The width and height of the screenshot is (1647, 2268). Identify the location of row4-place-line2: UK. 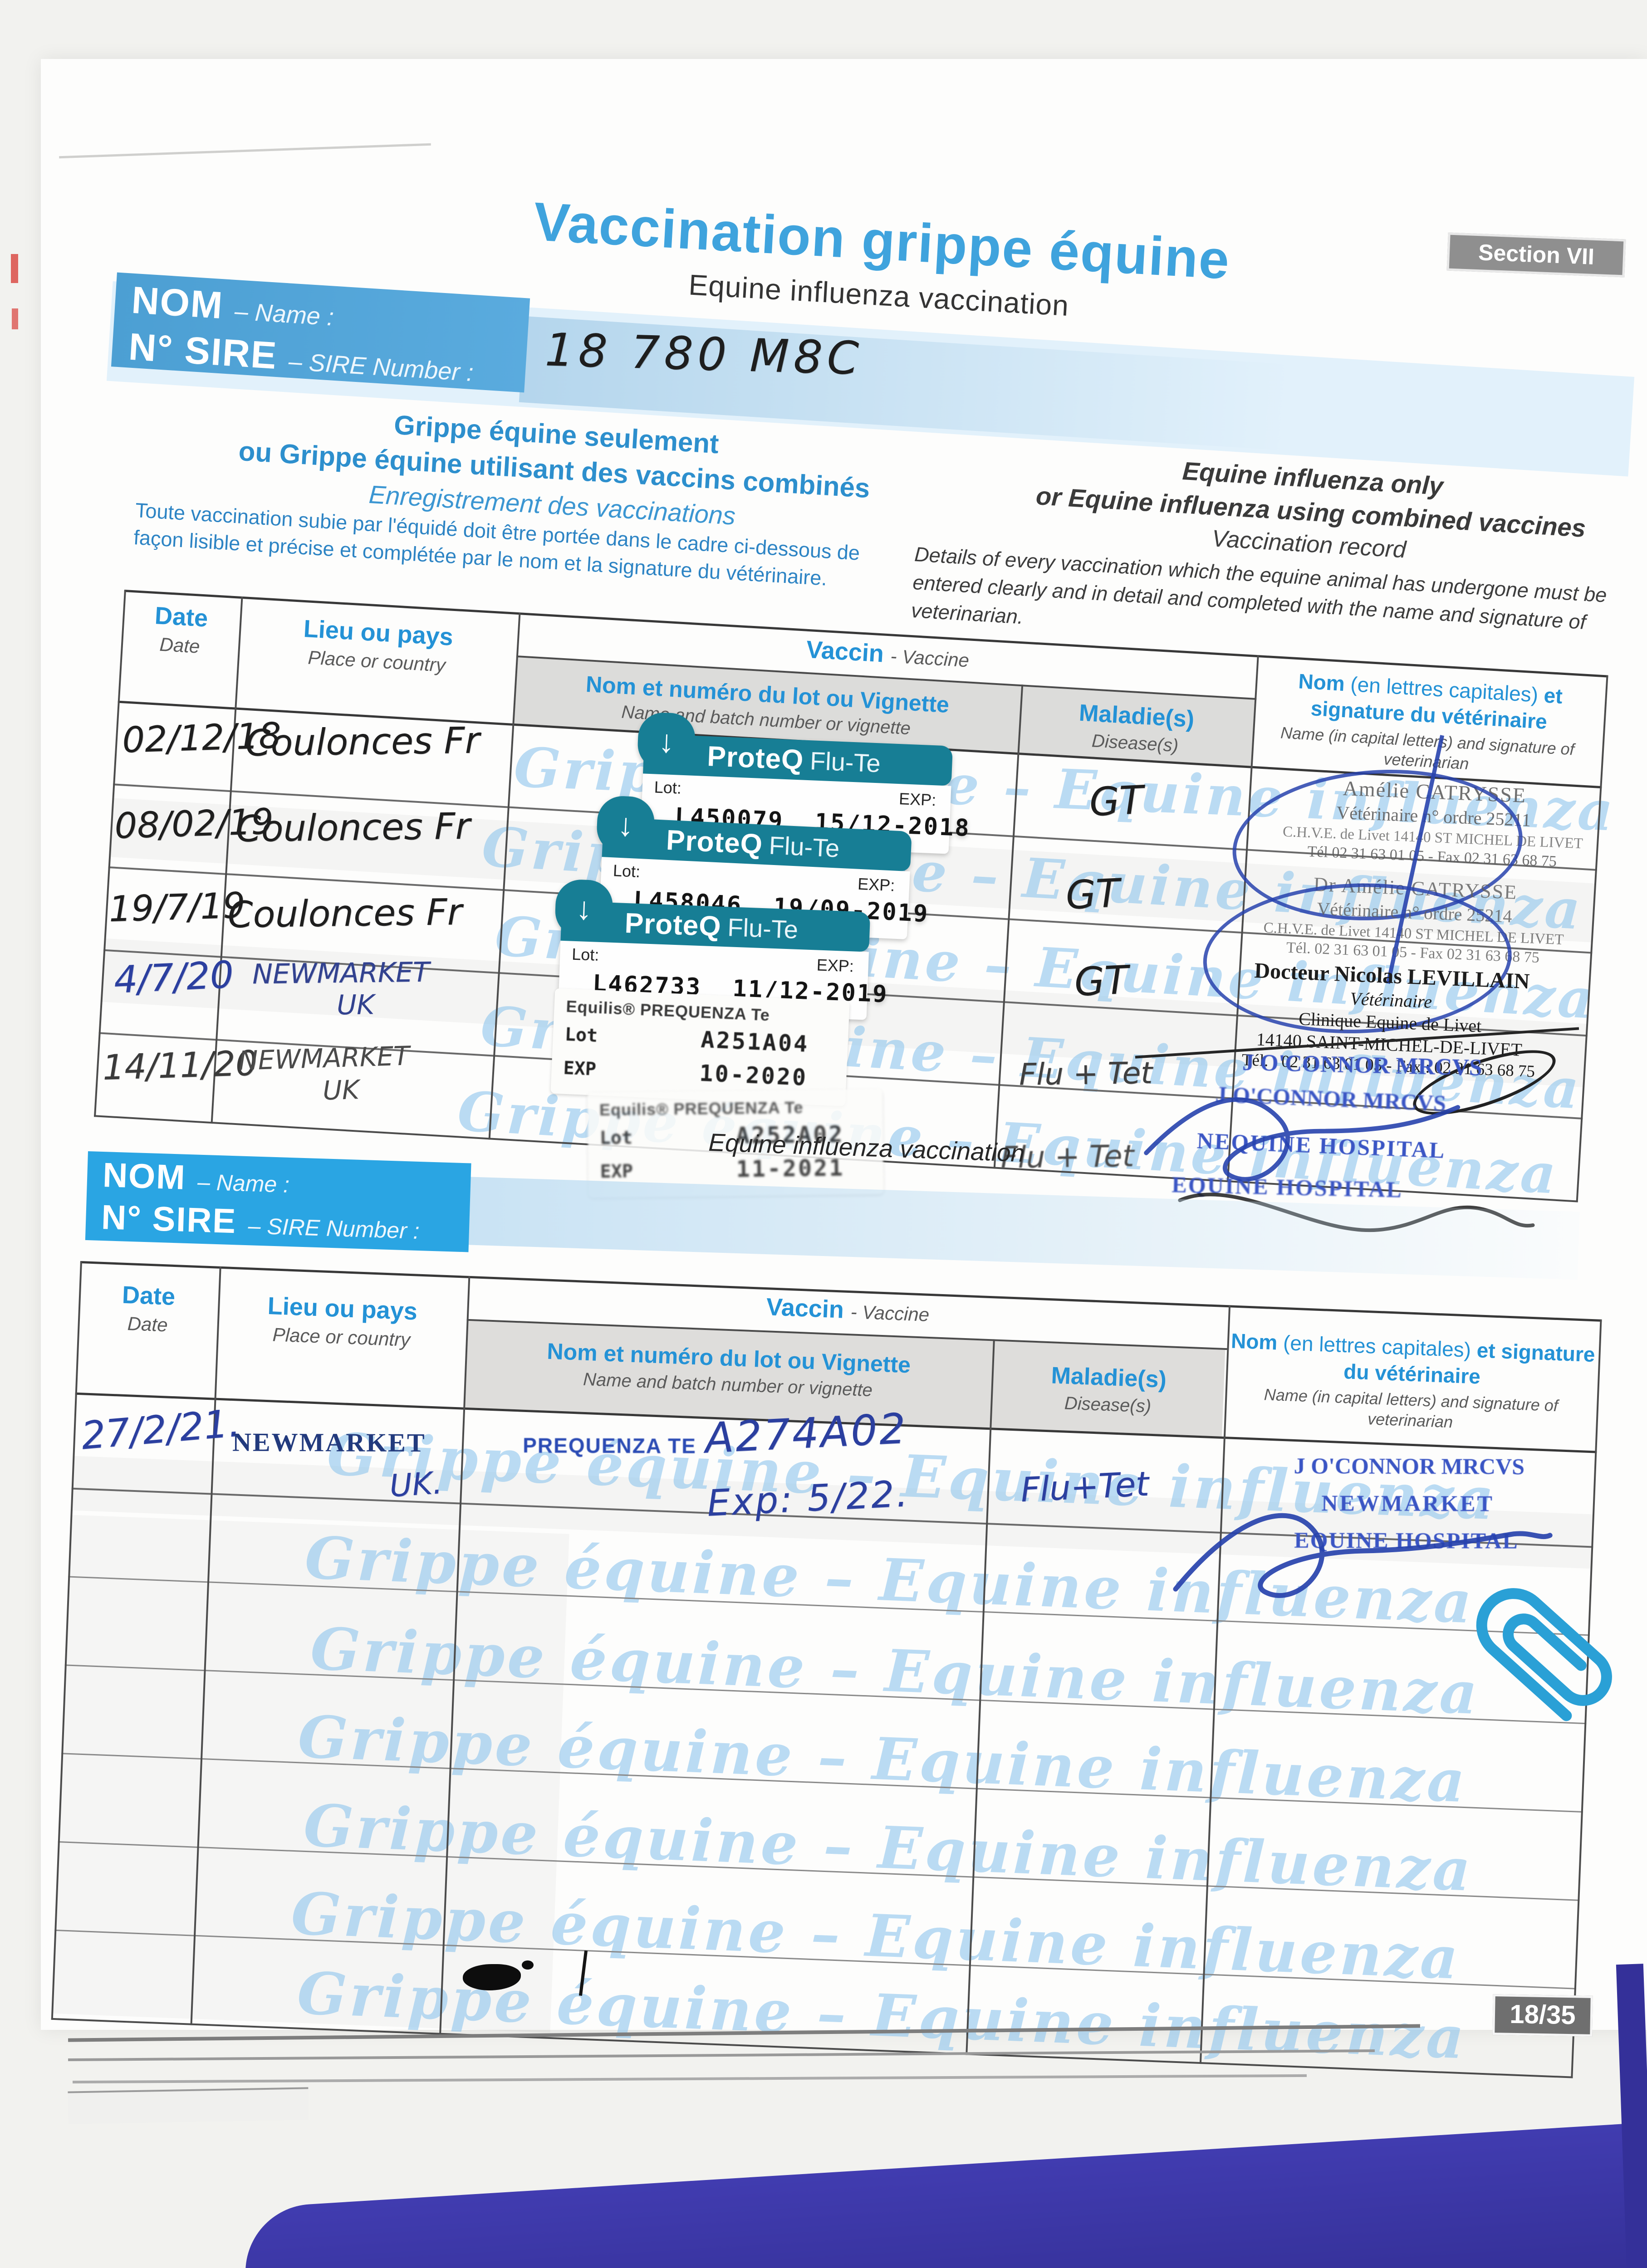
(355, 1006).